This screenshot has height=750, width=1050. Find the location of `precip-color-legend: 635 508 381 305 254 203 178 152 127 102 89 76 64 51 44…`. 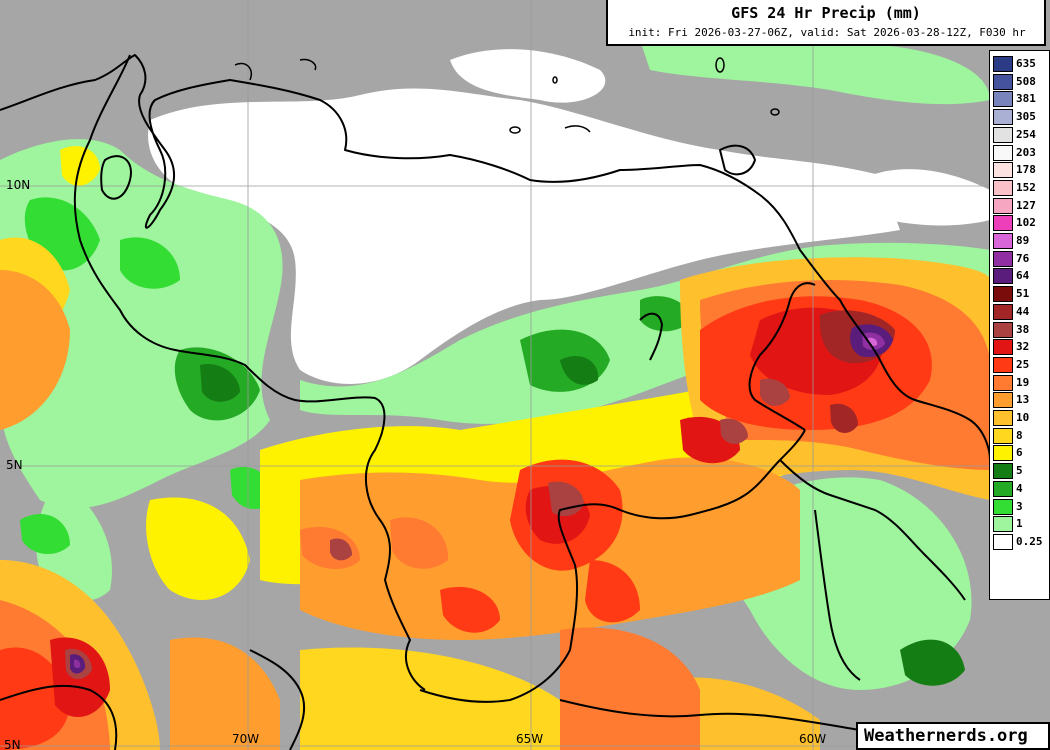

precip-color-legend: 635 508 381 305 254 203 178 152 127 102 89 76 64 51 44… is located at coordinates (1019, 325).